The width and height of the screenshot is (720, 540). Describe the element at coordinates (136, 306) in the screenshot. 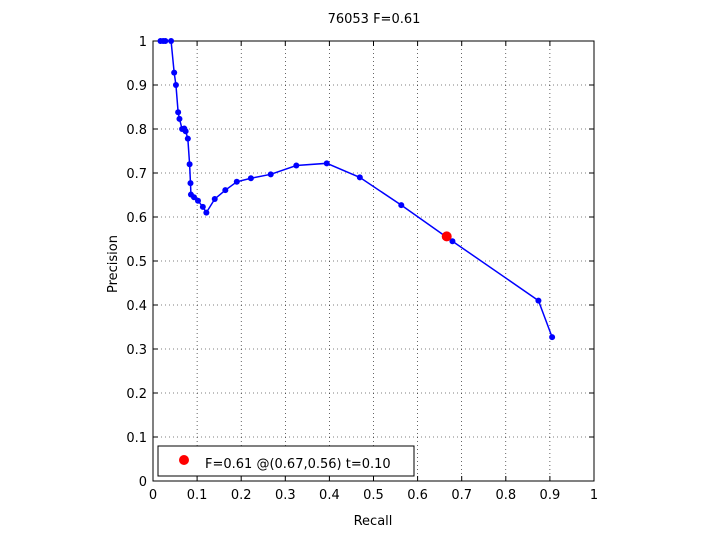

I see `y-tick-label: 0.4` at that location.